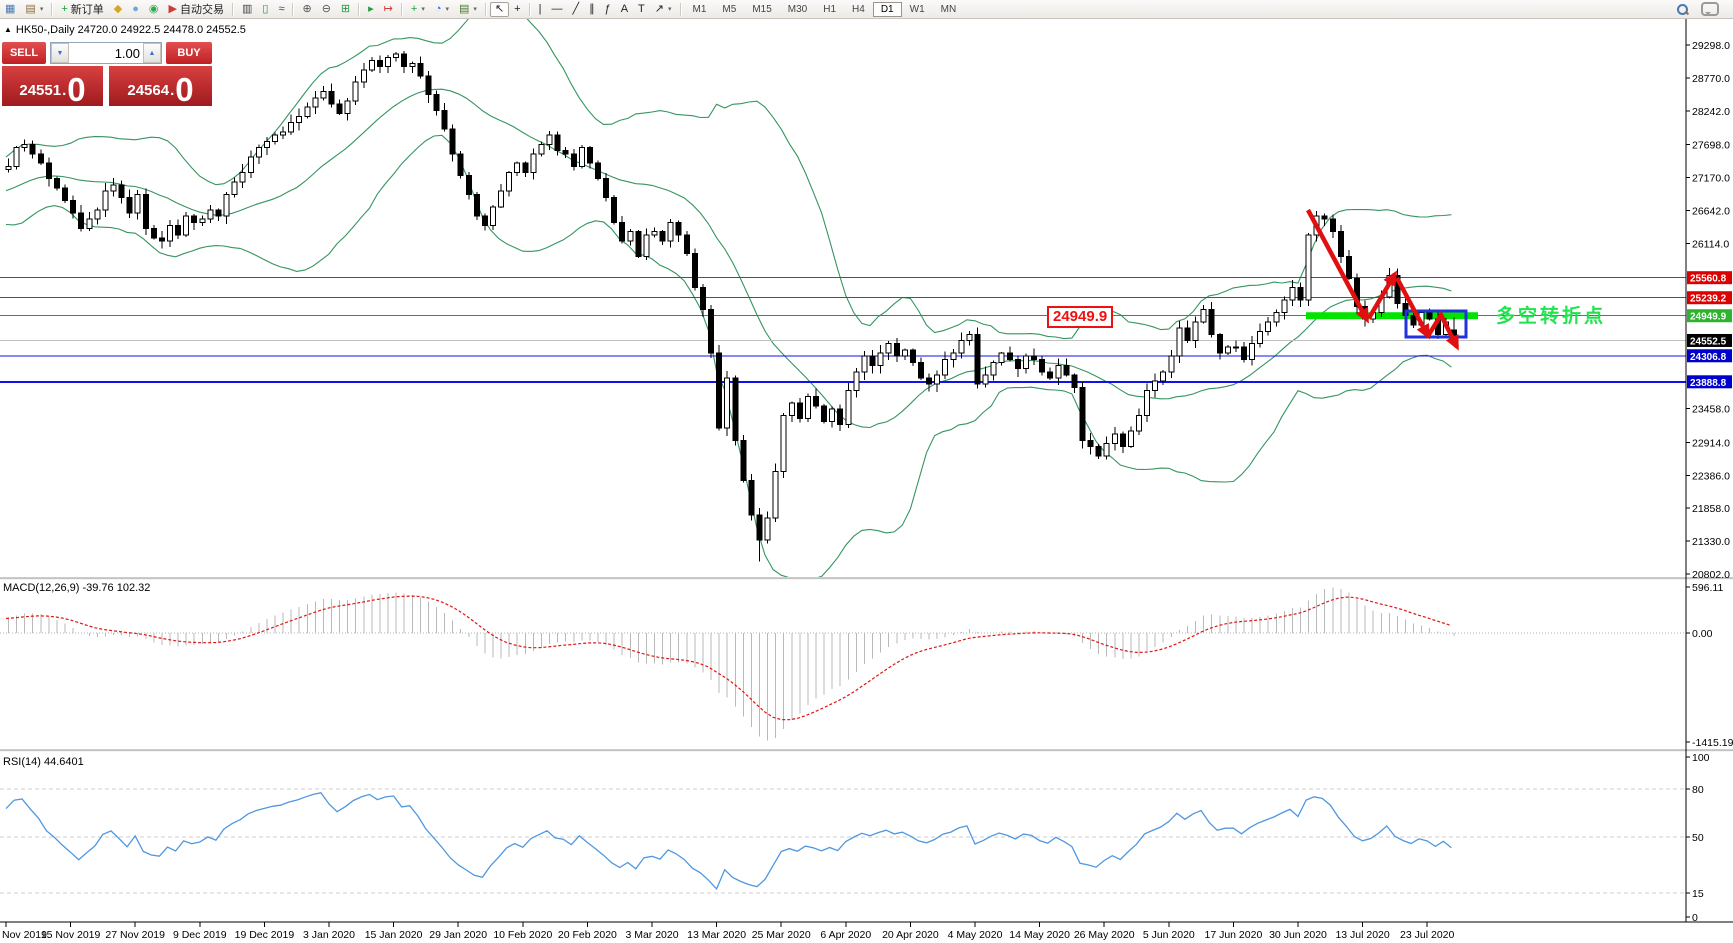 The height and width of the screenshot is (943, 1733). Describe the element at coordinates (1711, 509) in the screenshot. I see `svg-text: 21858.0` at that location.